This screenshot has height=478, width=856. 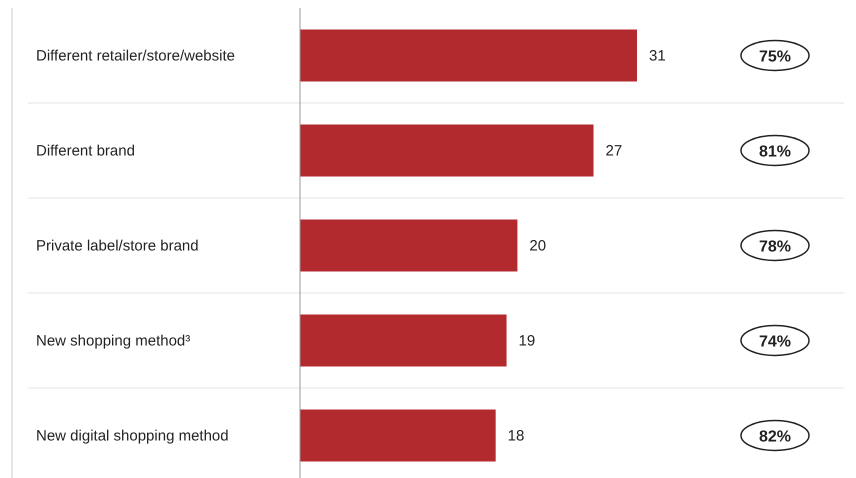 What do you see at coordinates (85, 151) in the screenshot?
I see `y-tick-label: Different brand` at bounding box center [85, 151].